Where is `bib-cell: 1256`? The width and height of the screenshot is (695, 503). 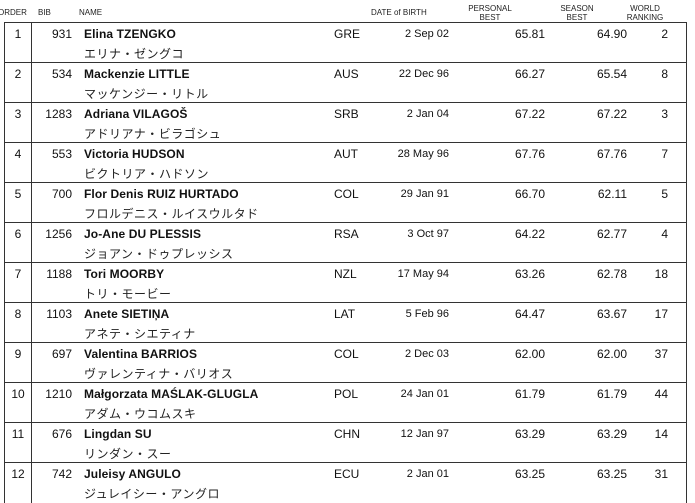
bib-cell: 1256 is located at coordinates (53, 242).